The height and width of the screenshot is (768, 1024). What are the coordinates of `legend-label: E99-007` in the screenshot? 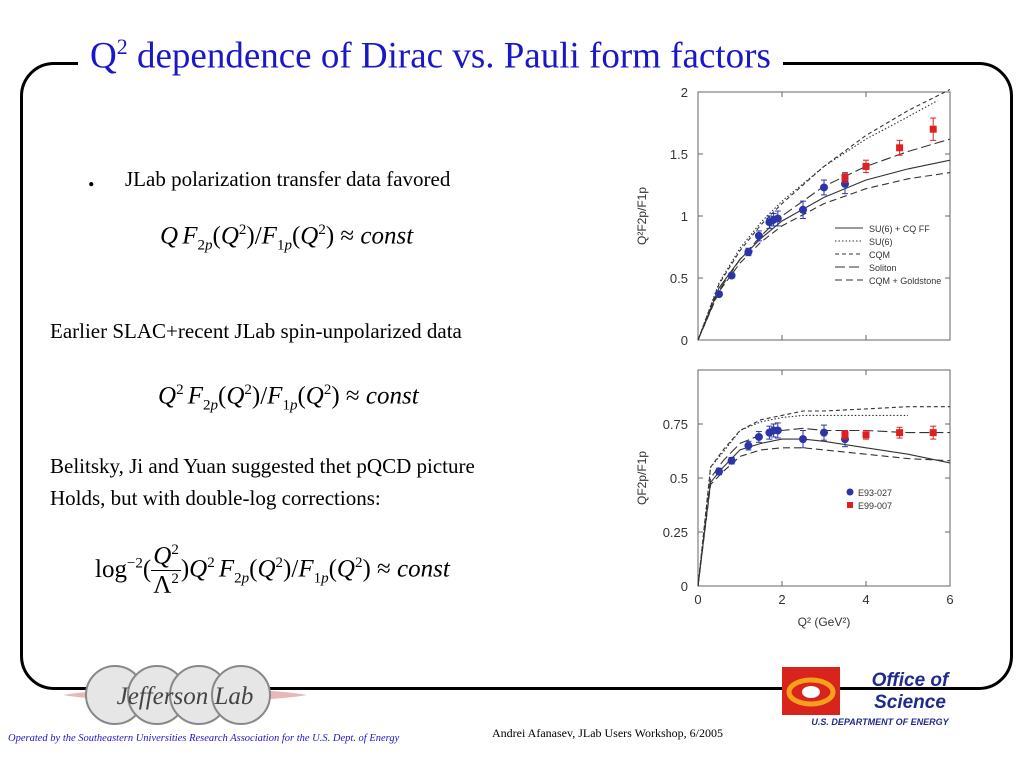 It's located at (875, 506).